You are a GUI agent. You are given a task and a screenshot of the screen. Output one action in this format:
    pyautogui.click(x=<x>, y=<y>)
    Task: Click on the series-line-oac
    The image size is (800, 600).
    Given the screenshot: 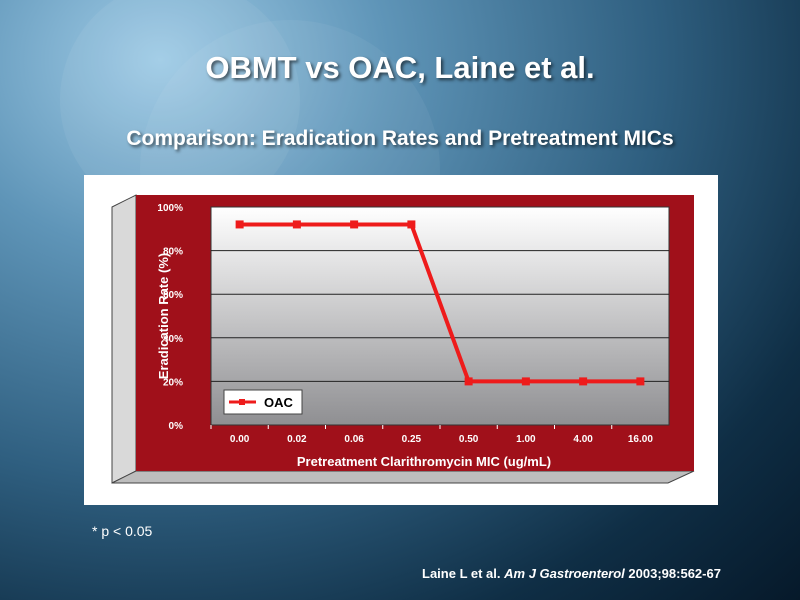 What is the action you would take?
    pyautogui.click(x=440, y=303)
    